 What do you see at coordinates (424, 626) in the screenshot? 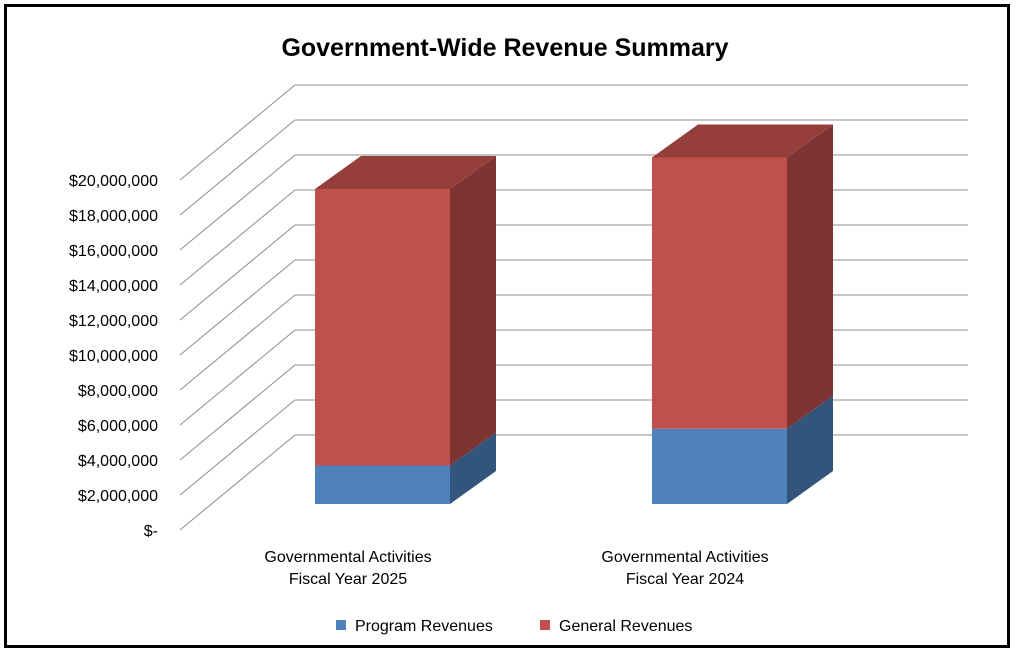
I see `legend-label: Program Revenues` at bounding box center [424, 626].